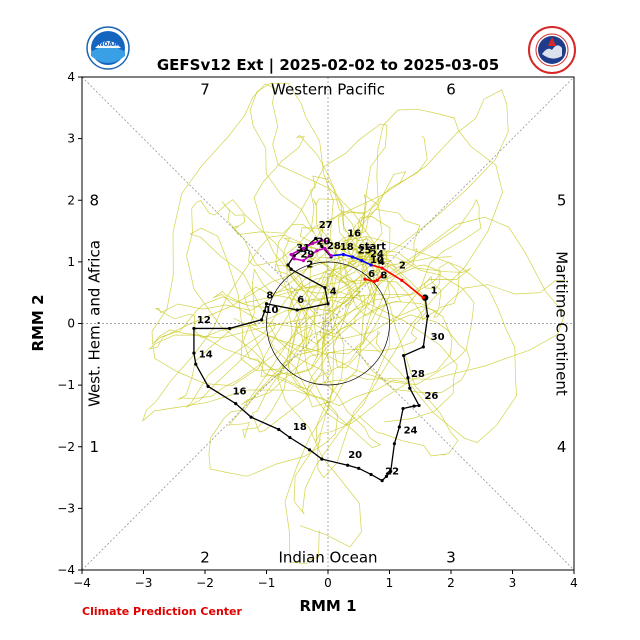 The height and width of the screenshot is (640, 640). I want to click on region-label-left: West. Hem. and Africa, so click(94, 323).